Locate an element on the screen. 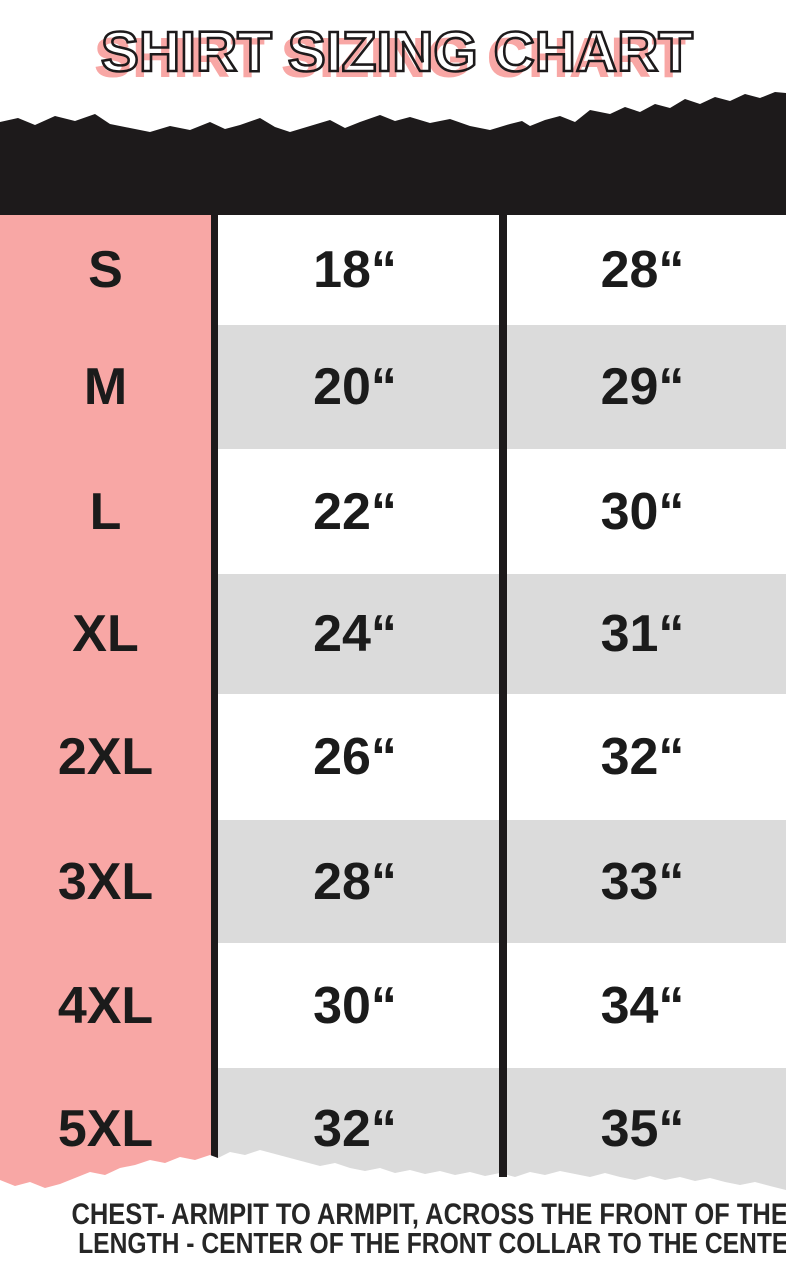  table-row: M 20“ 29“ is located at coordinates (393, 387).